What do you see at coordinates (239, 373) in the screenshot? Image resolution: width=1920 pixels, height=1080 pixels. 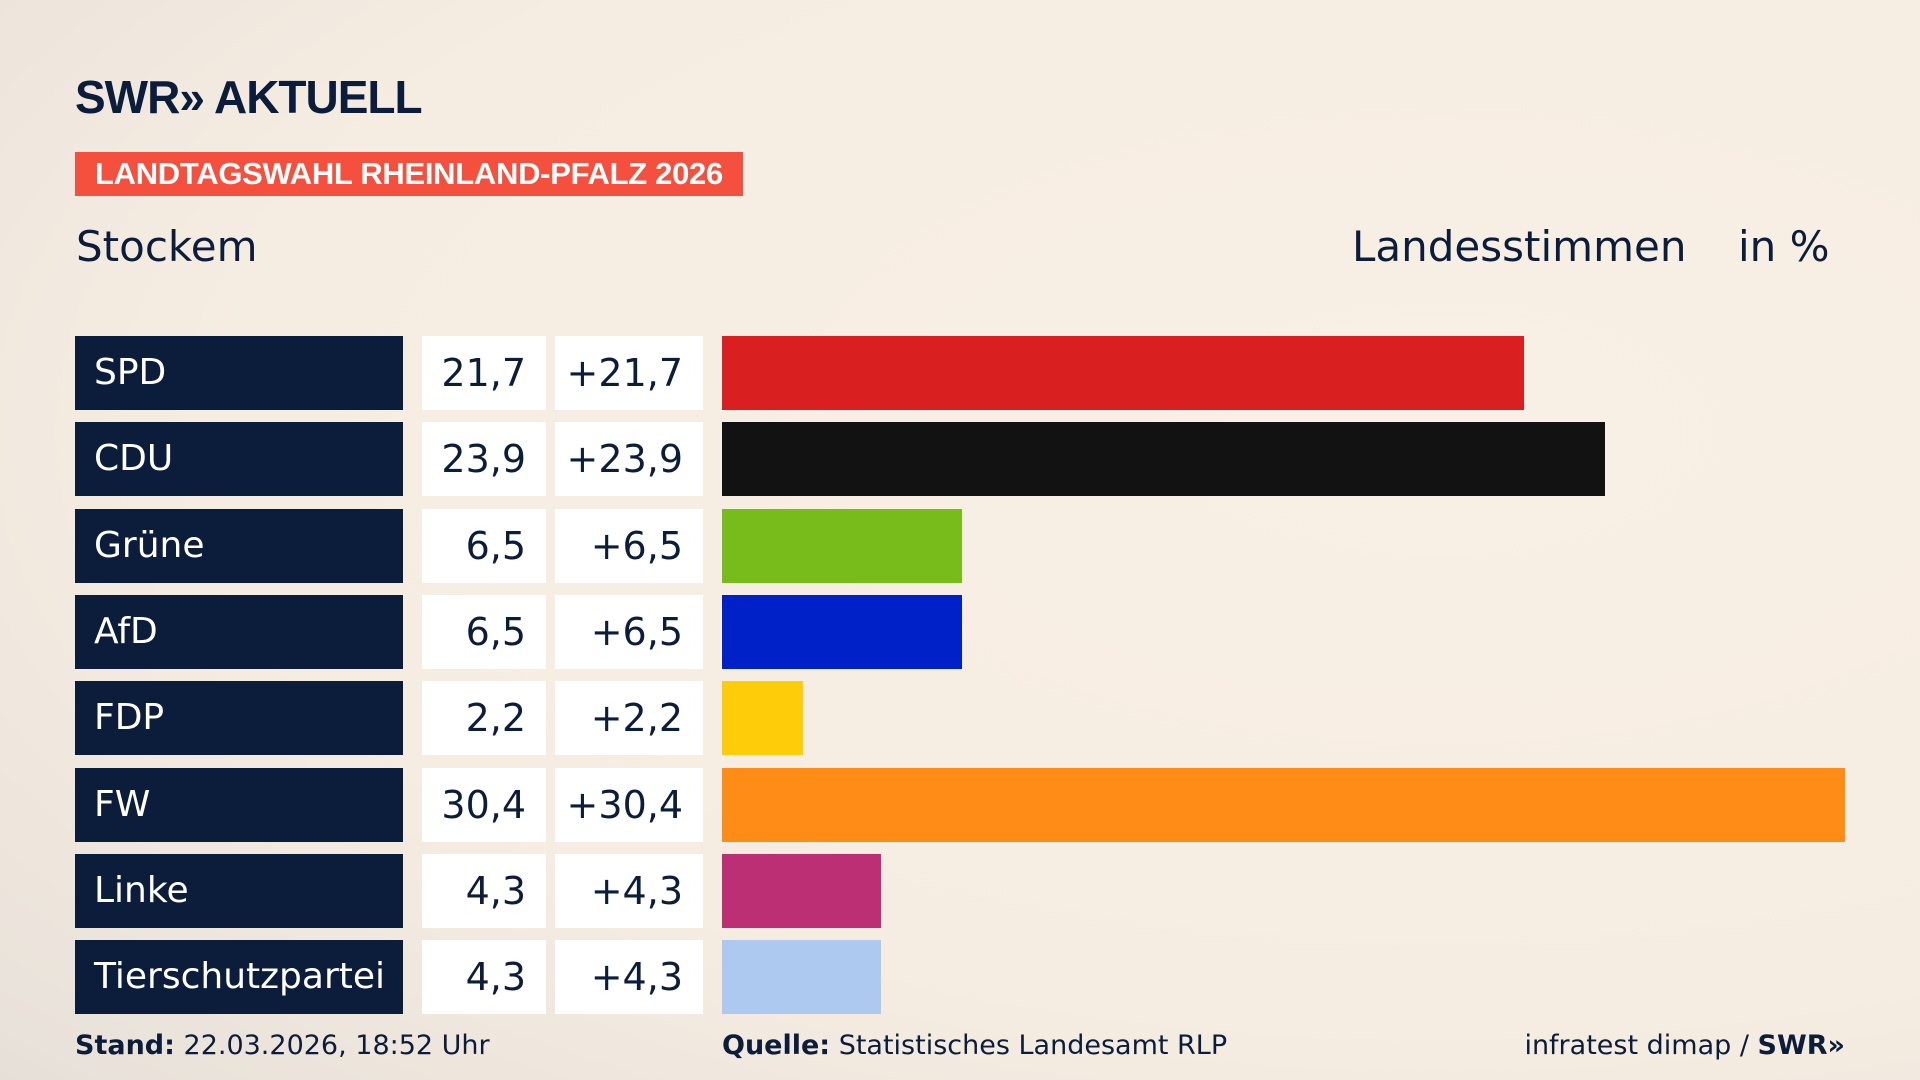 I see `party-name: SPD` at bounding box center [239, 373].